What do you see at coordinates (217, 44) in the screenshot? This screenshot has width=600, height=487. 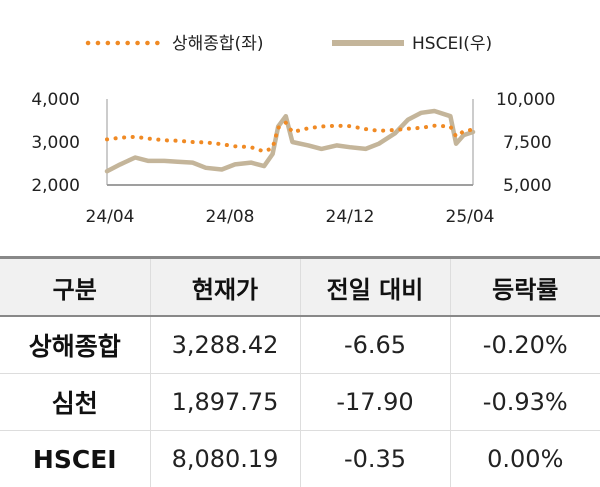 I see `legend-label-shanghai: 상해종합(좌)` at bounding box center [217, 44].